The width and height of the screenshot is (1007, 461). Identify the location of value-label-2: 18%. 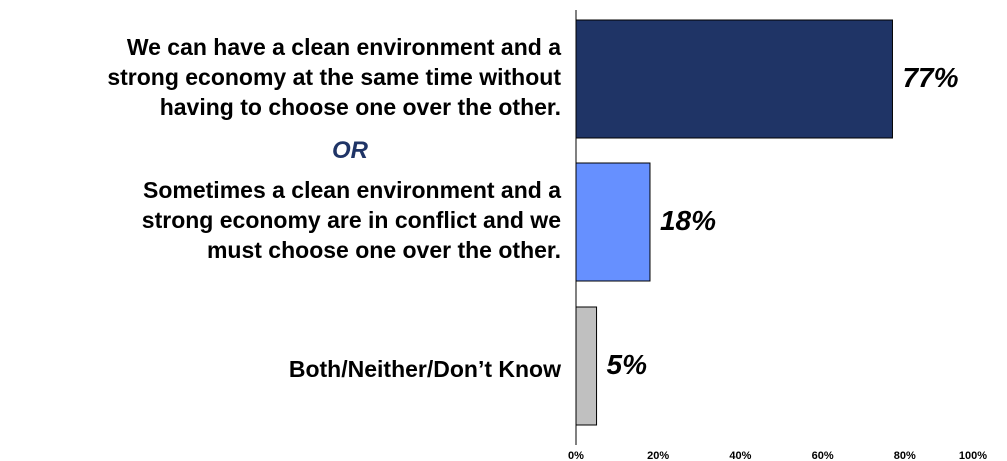
(688, 220).